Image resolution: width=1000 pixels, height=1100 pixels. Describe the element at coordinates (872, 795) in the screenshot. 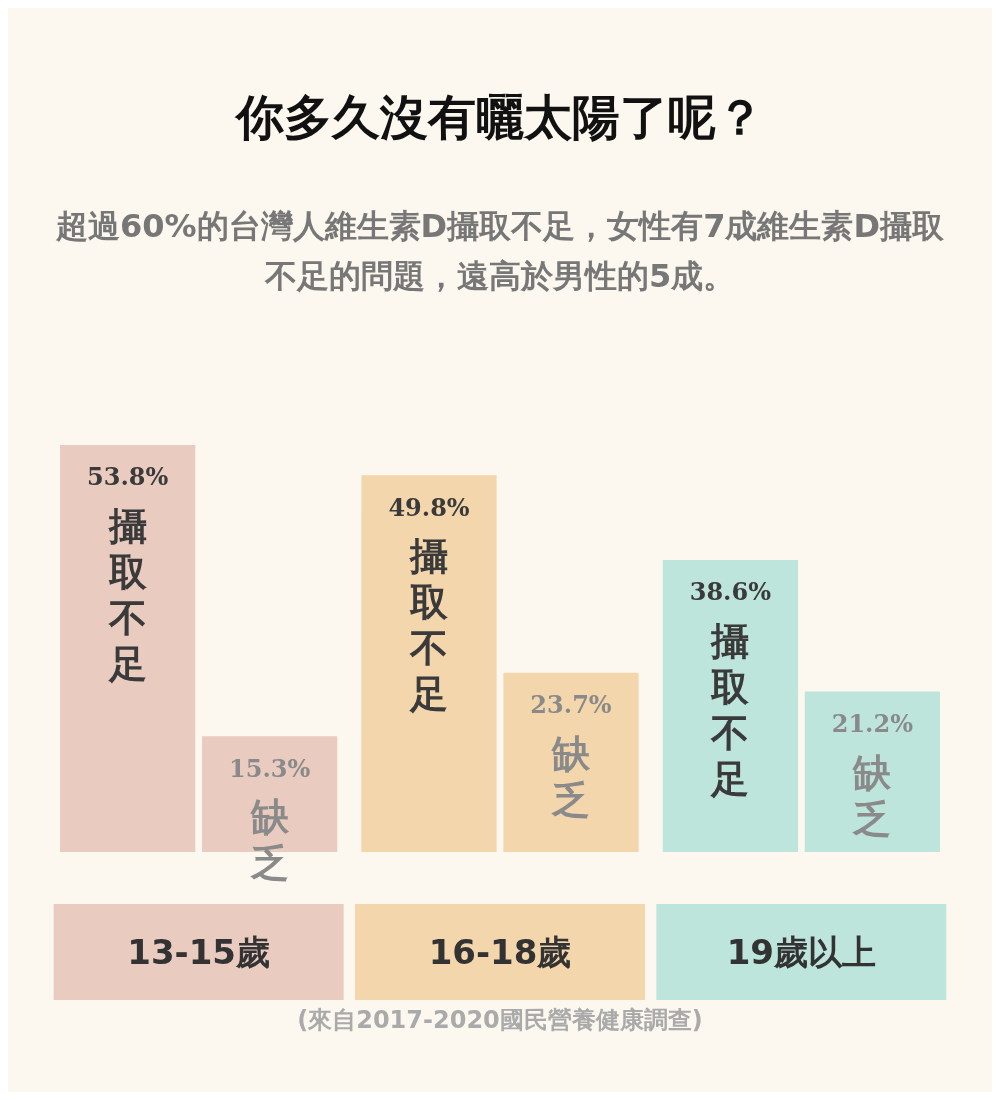

I see `series-label: 缺乏` at that location.